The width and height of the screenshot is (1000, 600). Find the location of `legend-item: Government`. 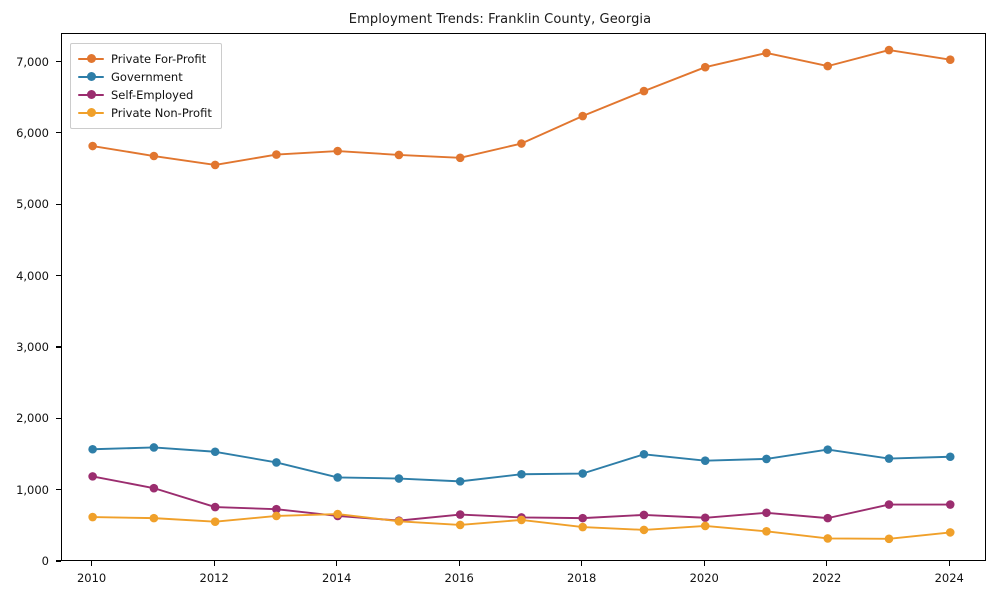

legend-item: Government is located at coordinates (145, 77).